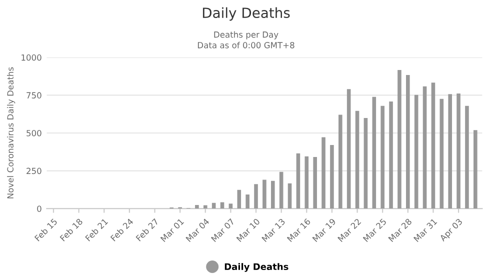  What do you see at coordinates (122, 230) in the screenshot?
I see `x-tick-label: Feb 24` at bounding box center [122, 230].